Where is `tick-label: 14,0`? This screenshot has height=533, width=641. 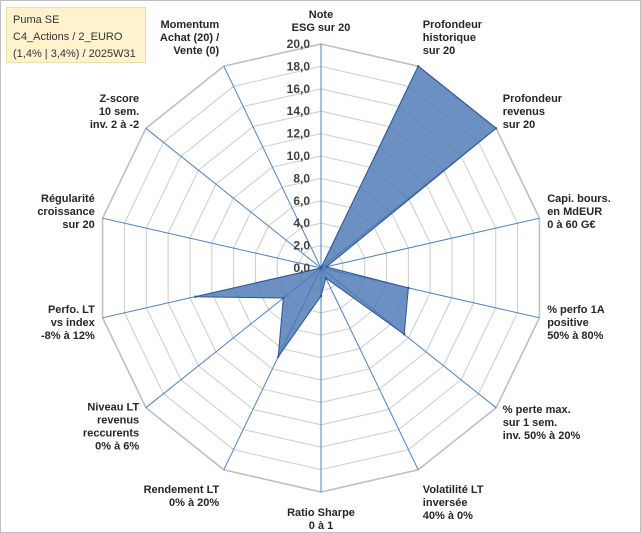 tick-label: 14,0 is located at coordinates (299, 111).